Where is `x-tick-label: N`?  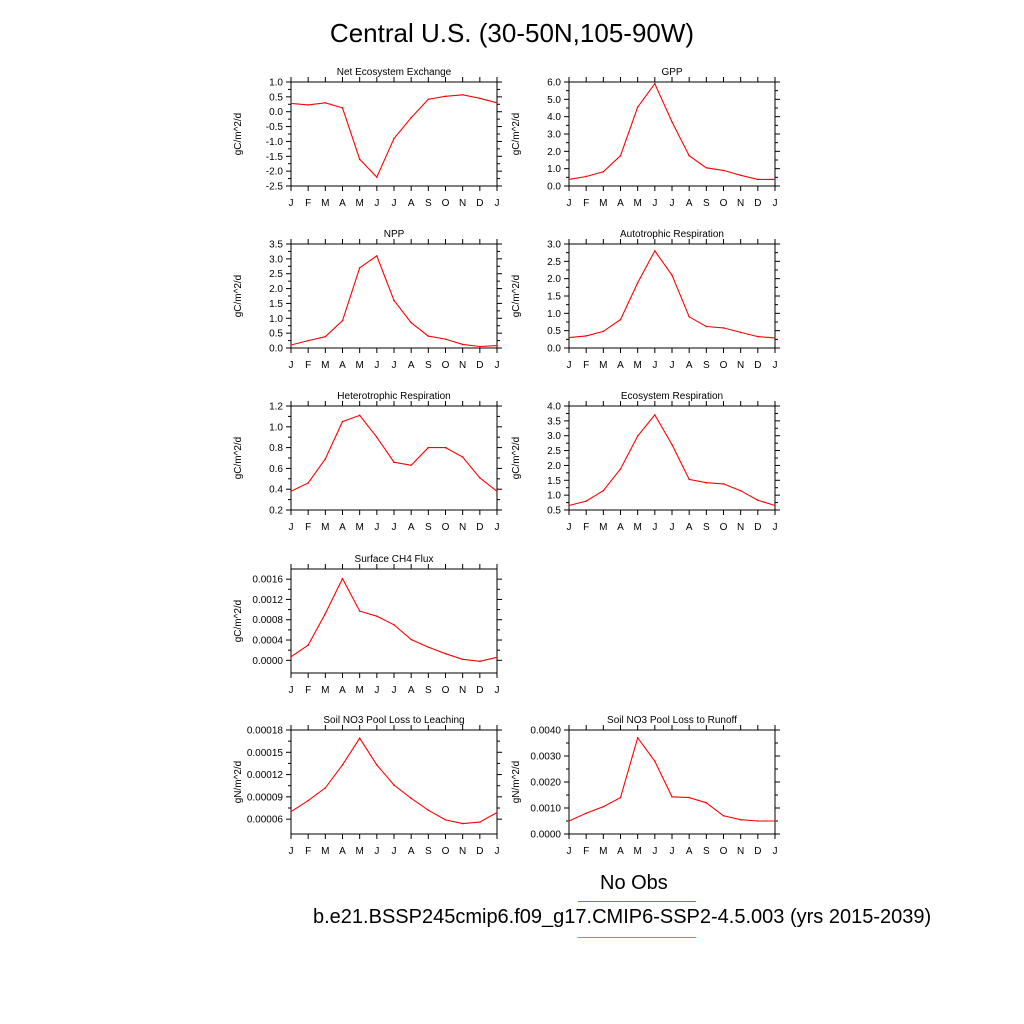
x-tick-label: N is located at coordinates (740, 851).